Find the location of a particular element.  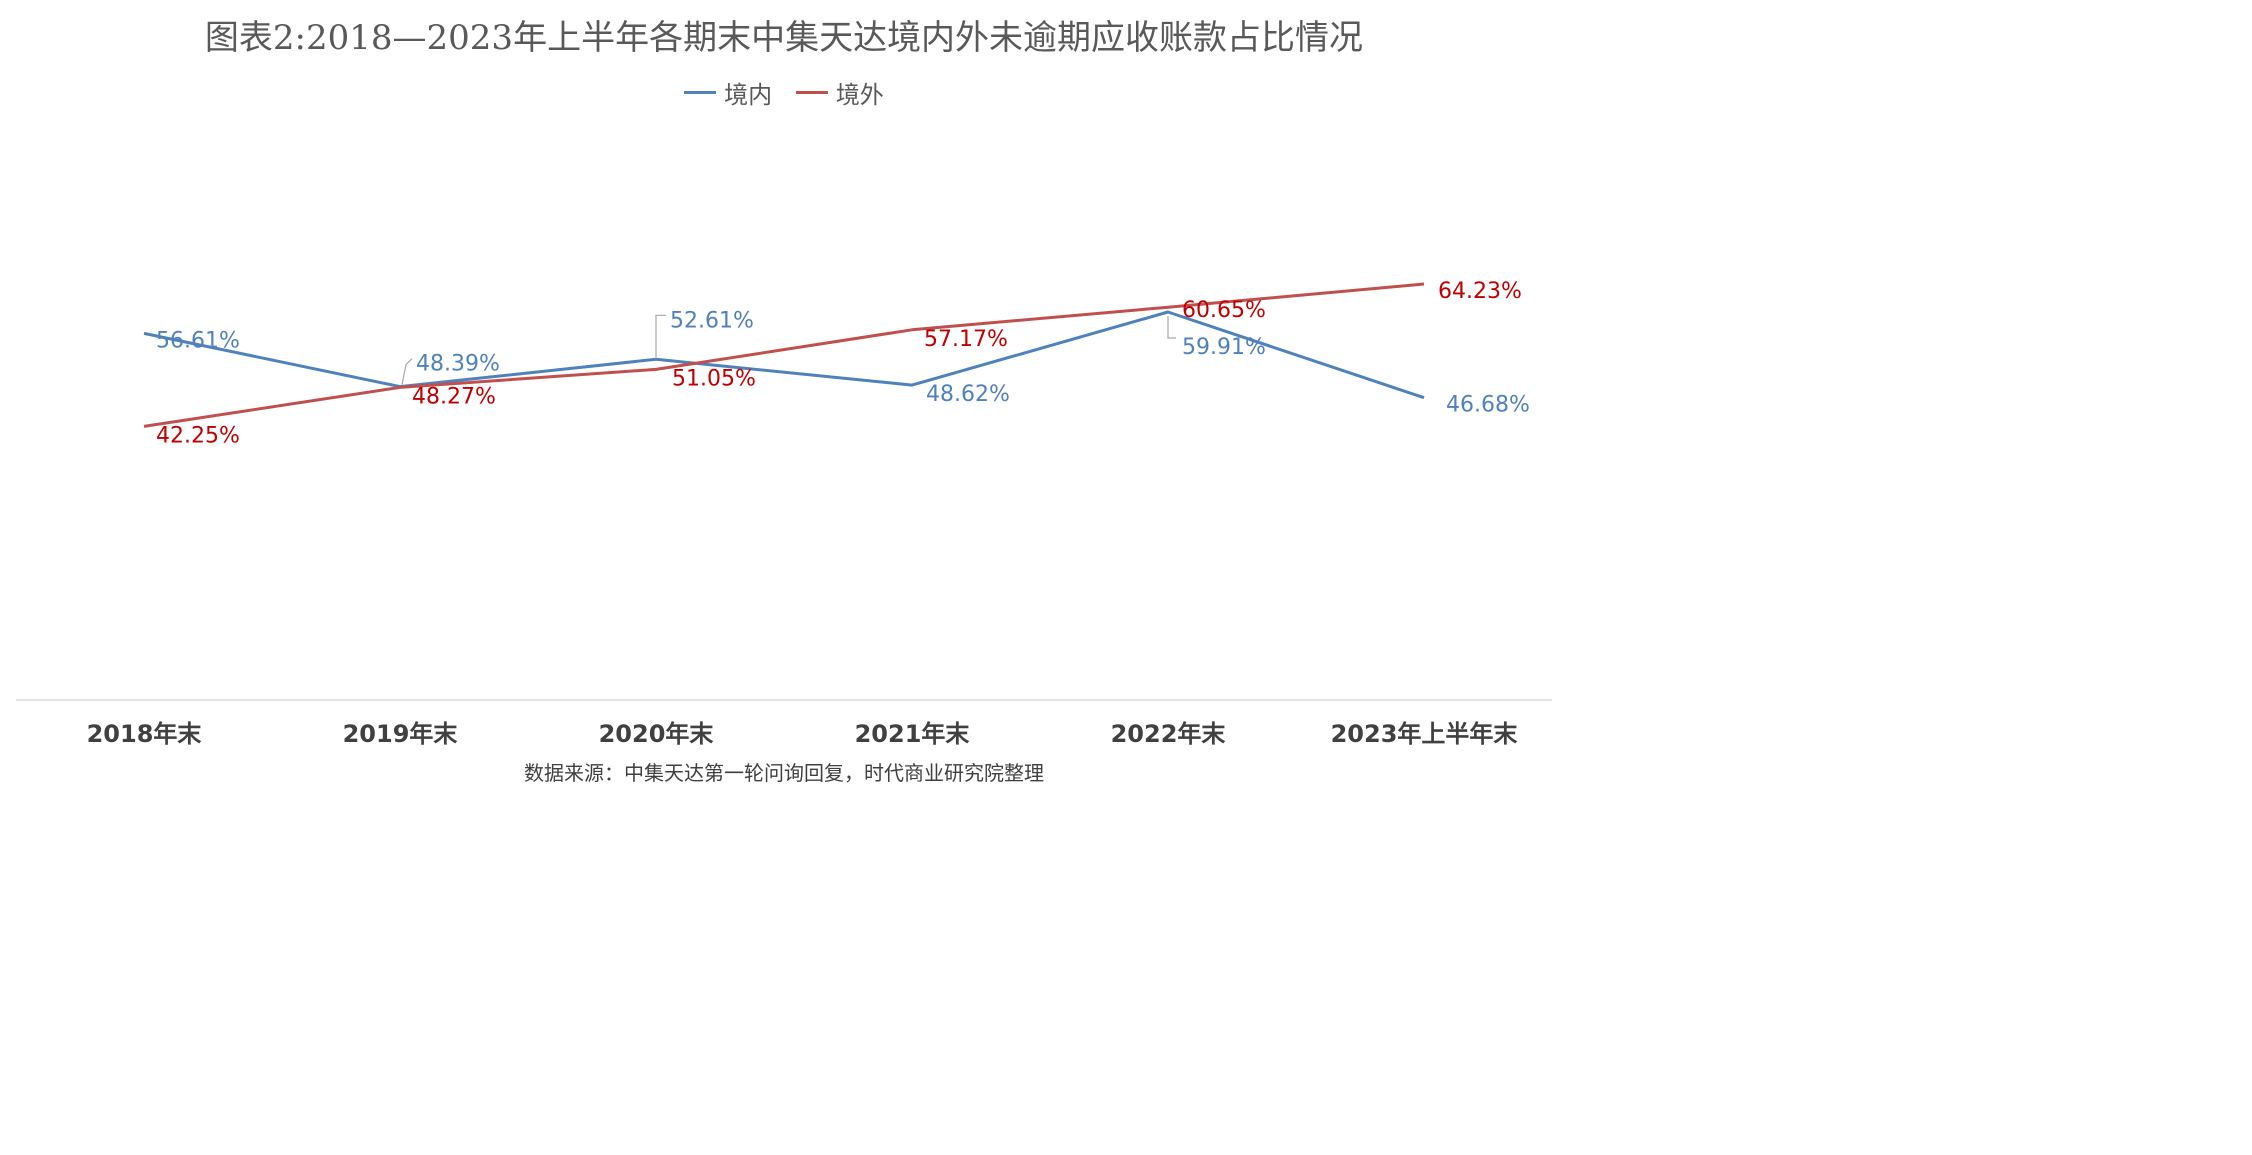

legend-swatch-domestic is located at coordinates (700, 92).